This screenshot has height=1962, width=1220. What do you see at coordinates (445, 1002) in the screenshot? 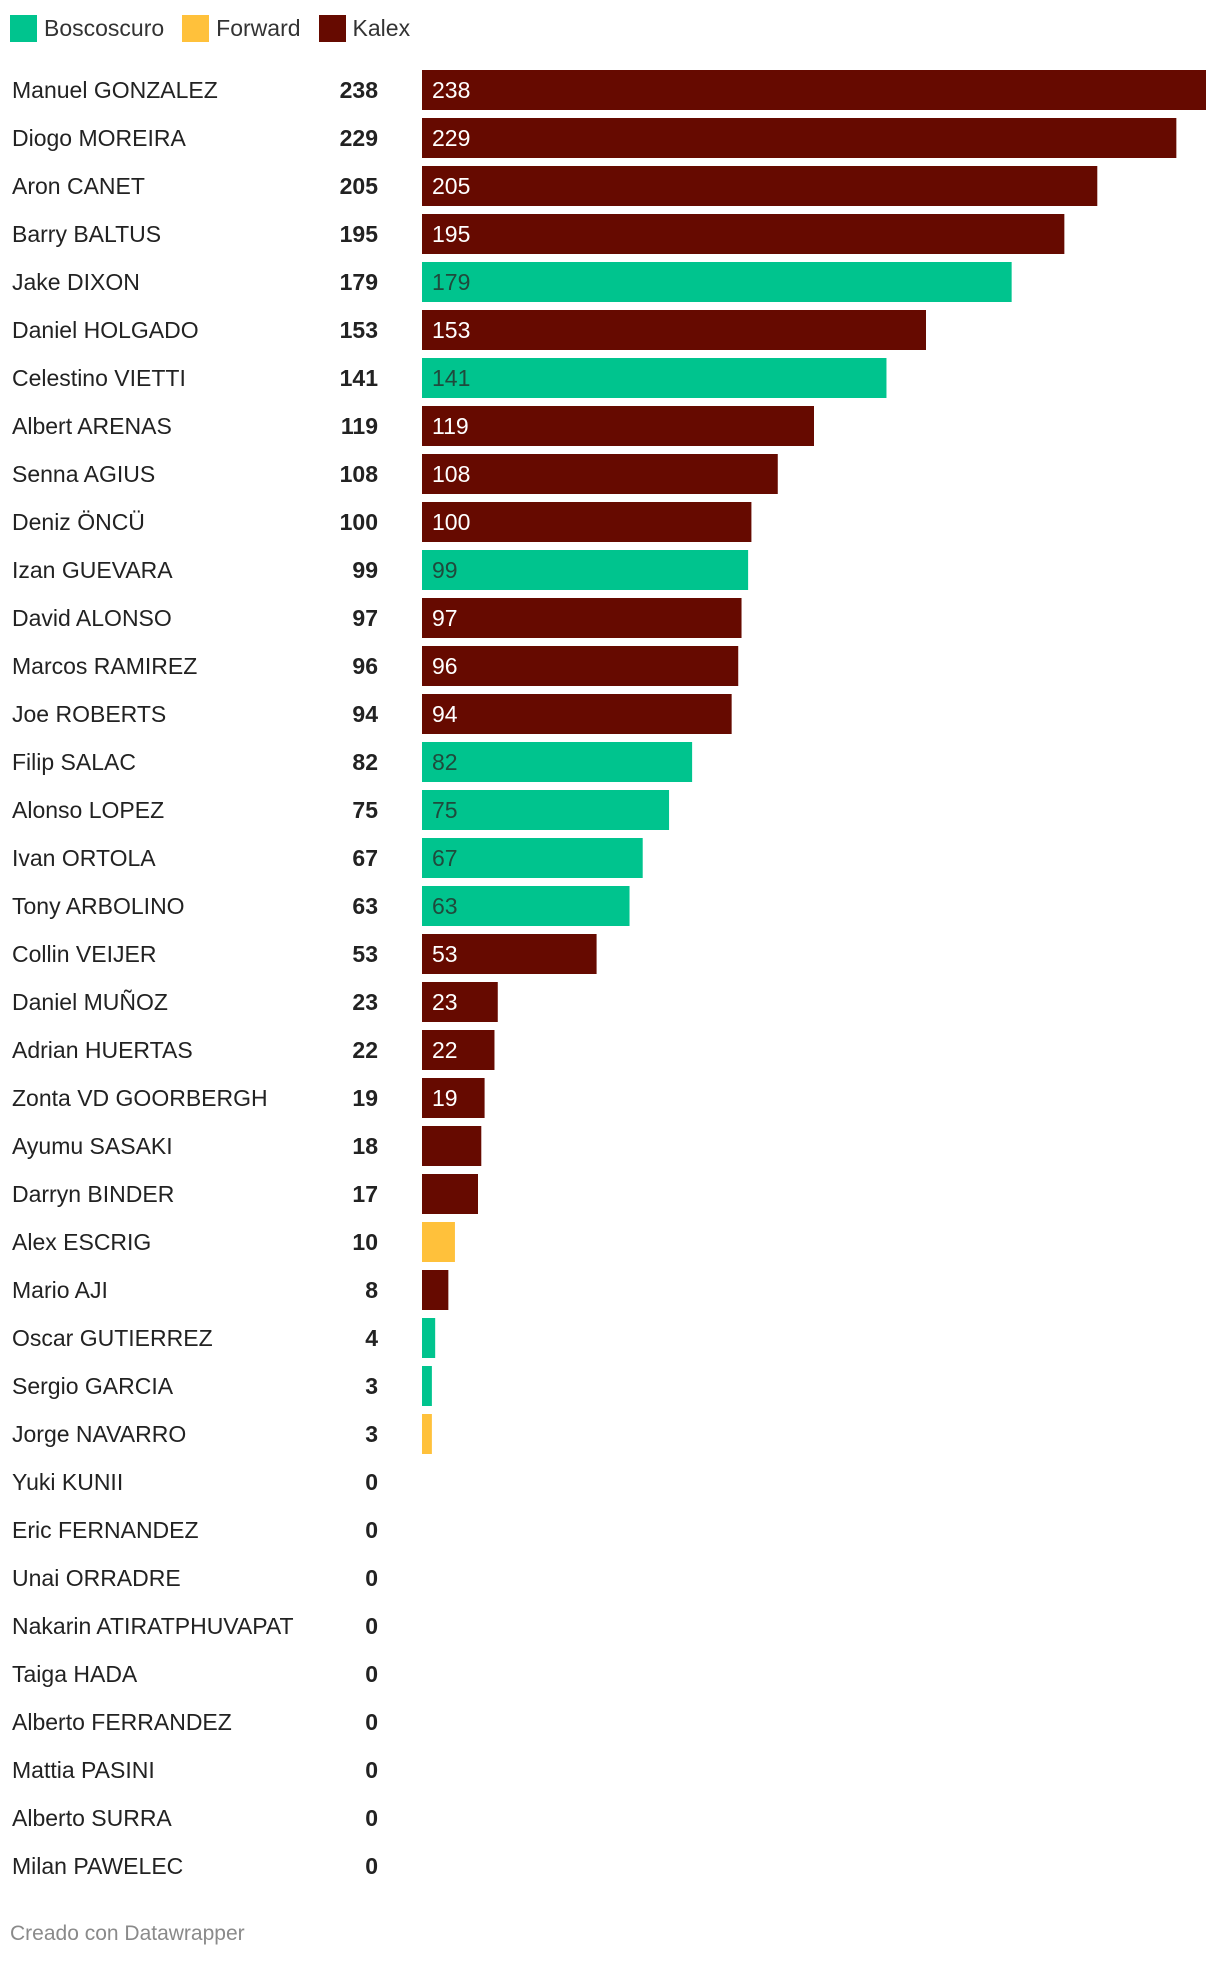
I see `bar-value-label: 23` at bounding box center [445, 1002].